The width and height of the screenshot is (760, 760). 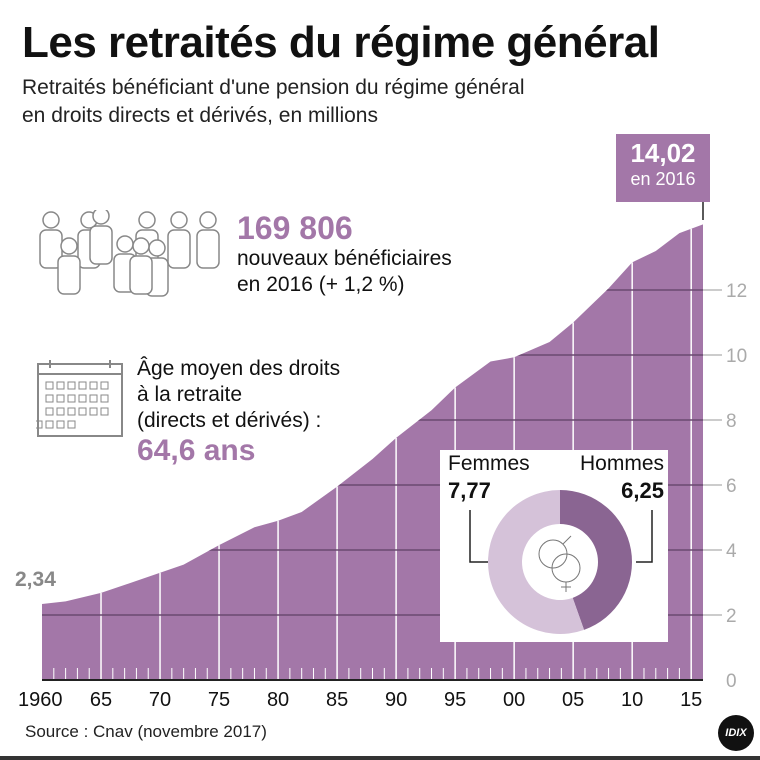 What do you see at coordinates (229, 420) in the screenshot?
I see `age-label-3: (directs et dérivés) :` at bounding box center [229, 420].